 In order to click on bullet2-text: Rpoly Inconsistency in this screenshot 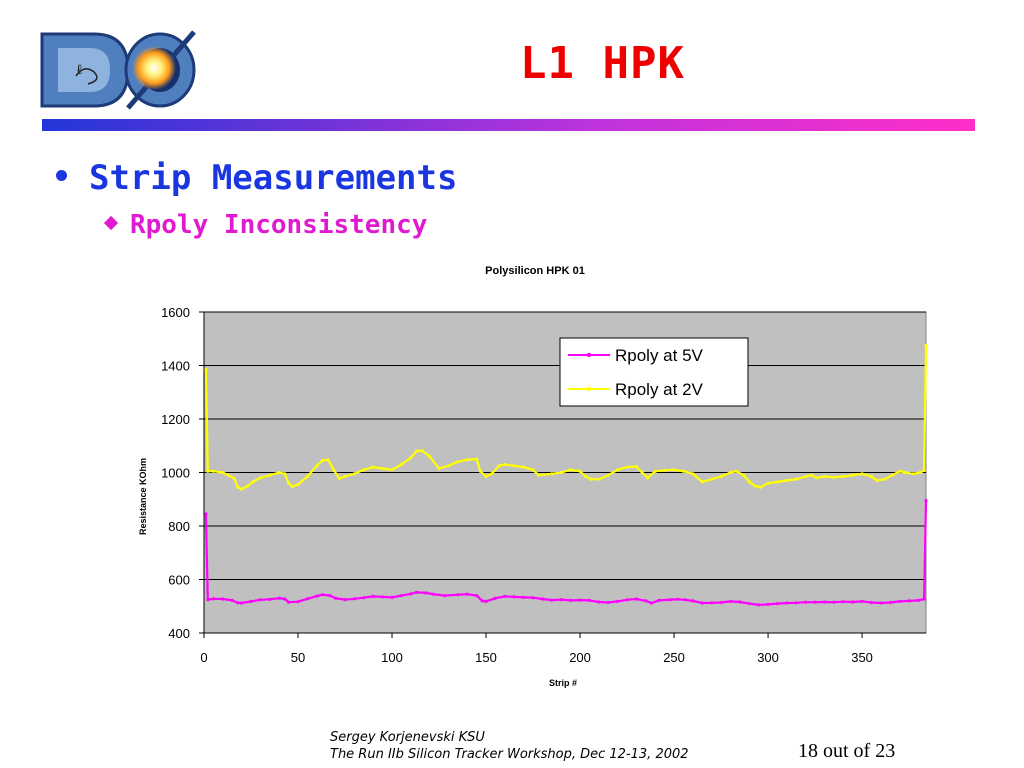, I will do `click(279, 225)`.